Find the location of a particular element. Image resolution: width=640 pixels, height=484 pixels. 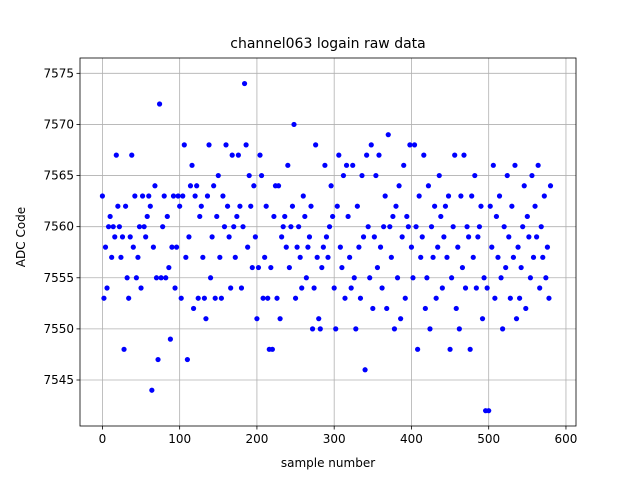

x-tick-label: 300 is located at coordinates (334, 439).